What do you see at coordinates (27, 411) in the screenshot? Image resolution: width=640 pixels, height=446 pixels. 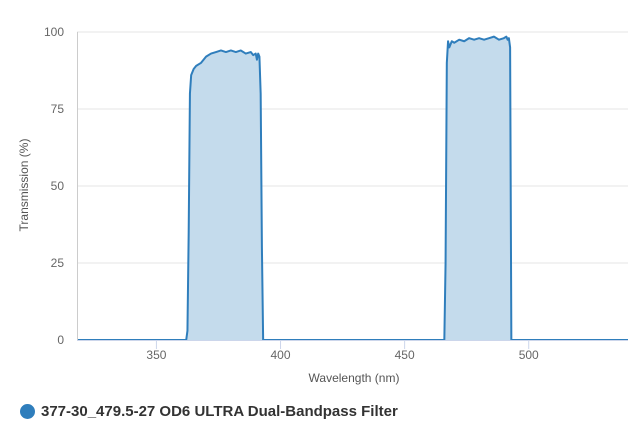 I see `legend-marker` at bounding box center [27, 411].